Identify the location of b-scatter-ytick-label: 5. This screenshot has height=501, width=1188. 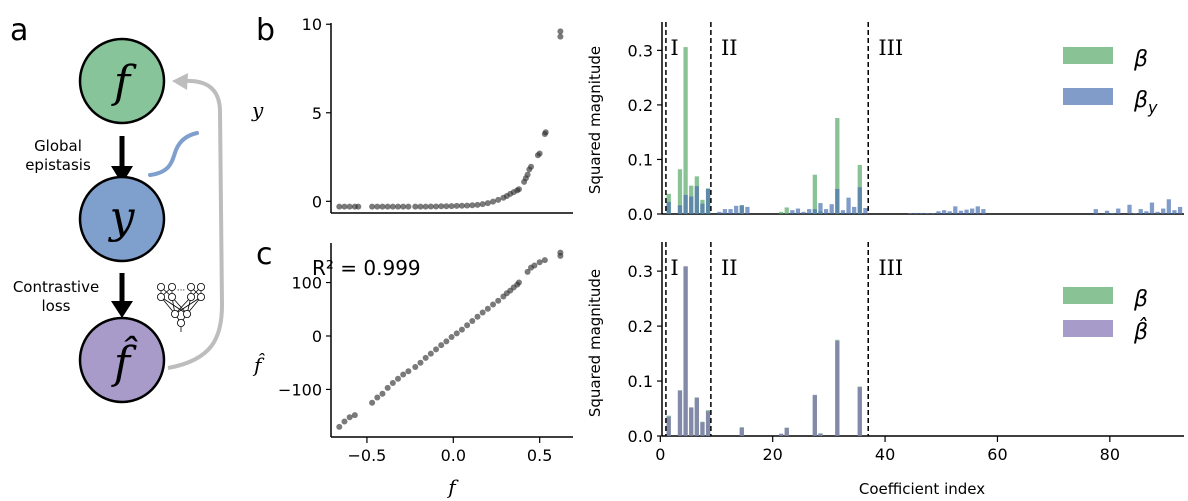
(317, 113).